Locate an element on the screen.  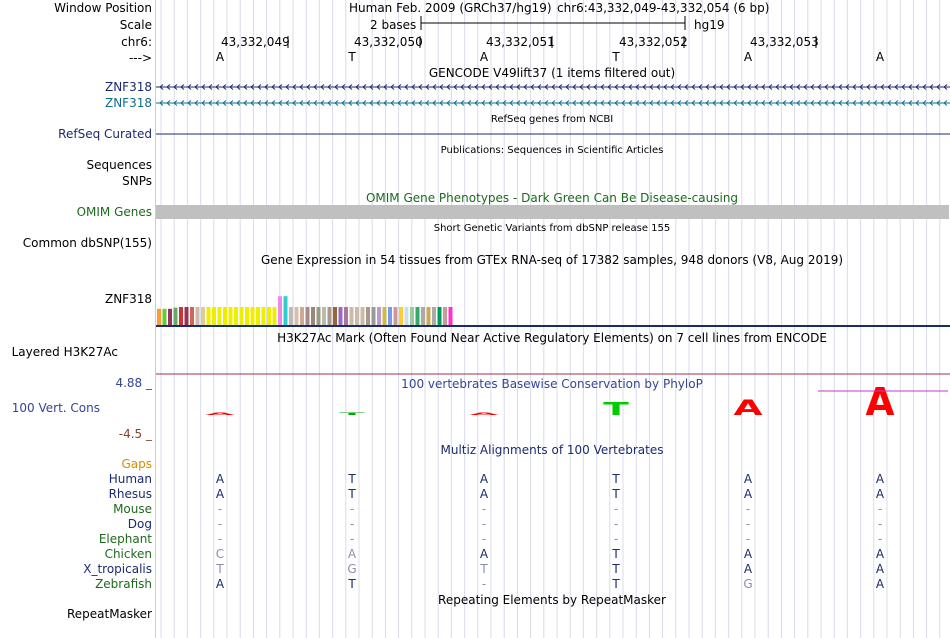
gtex-label: ZNF318 is located at coordinates (128, 299).